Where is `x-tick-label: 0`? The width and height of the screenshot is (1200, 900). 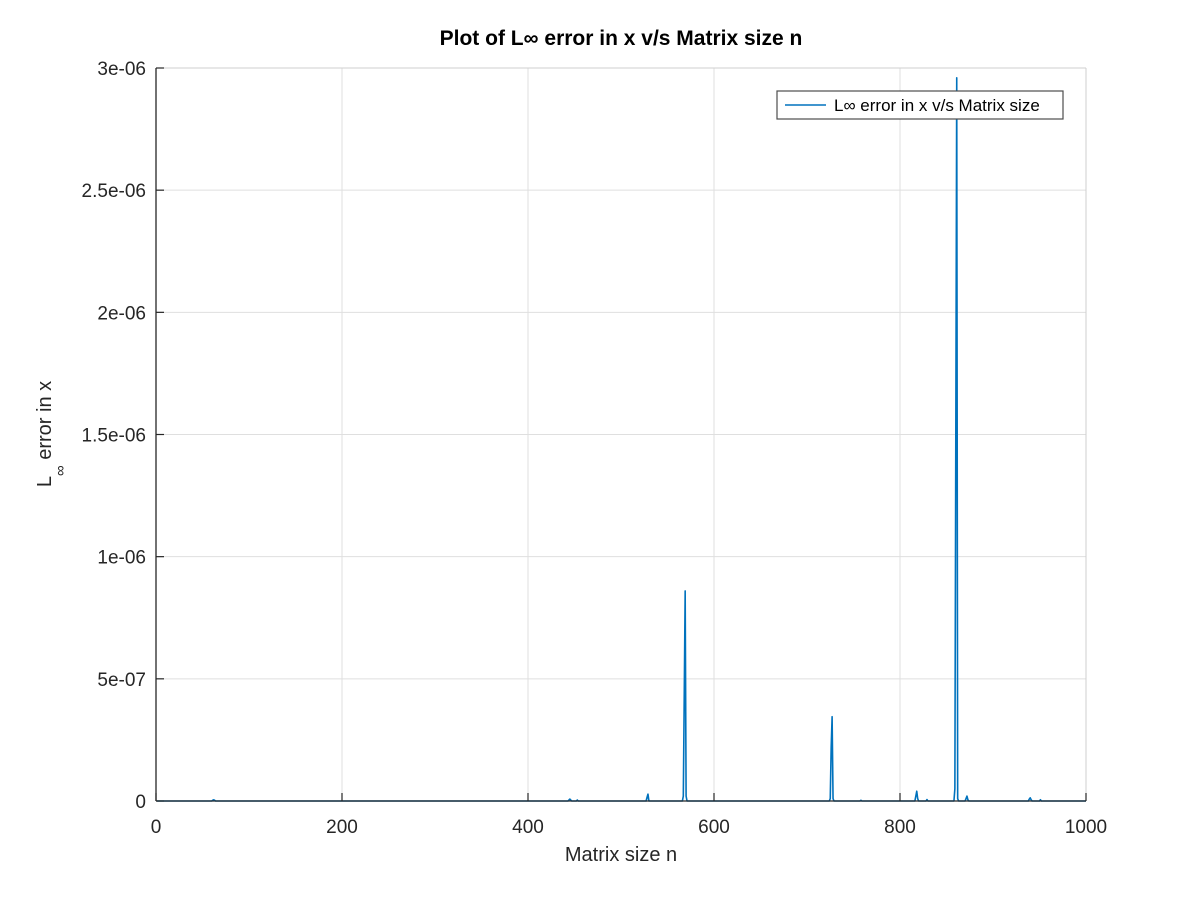 x-tick-label: 0 is located at coordinates (156, 827).